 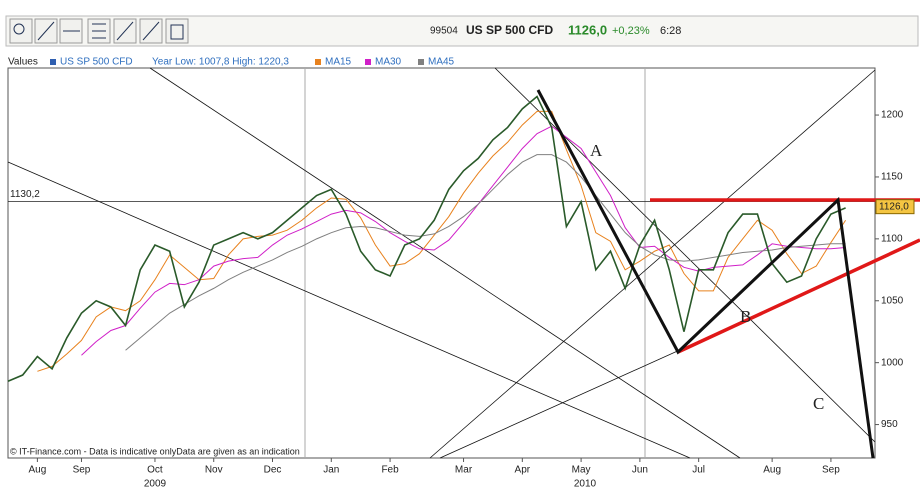 What do you see at coordinates (631, 31) in the screenshot?
I see `header-change: +0,23%` at bounding box center [631, 31].